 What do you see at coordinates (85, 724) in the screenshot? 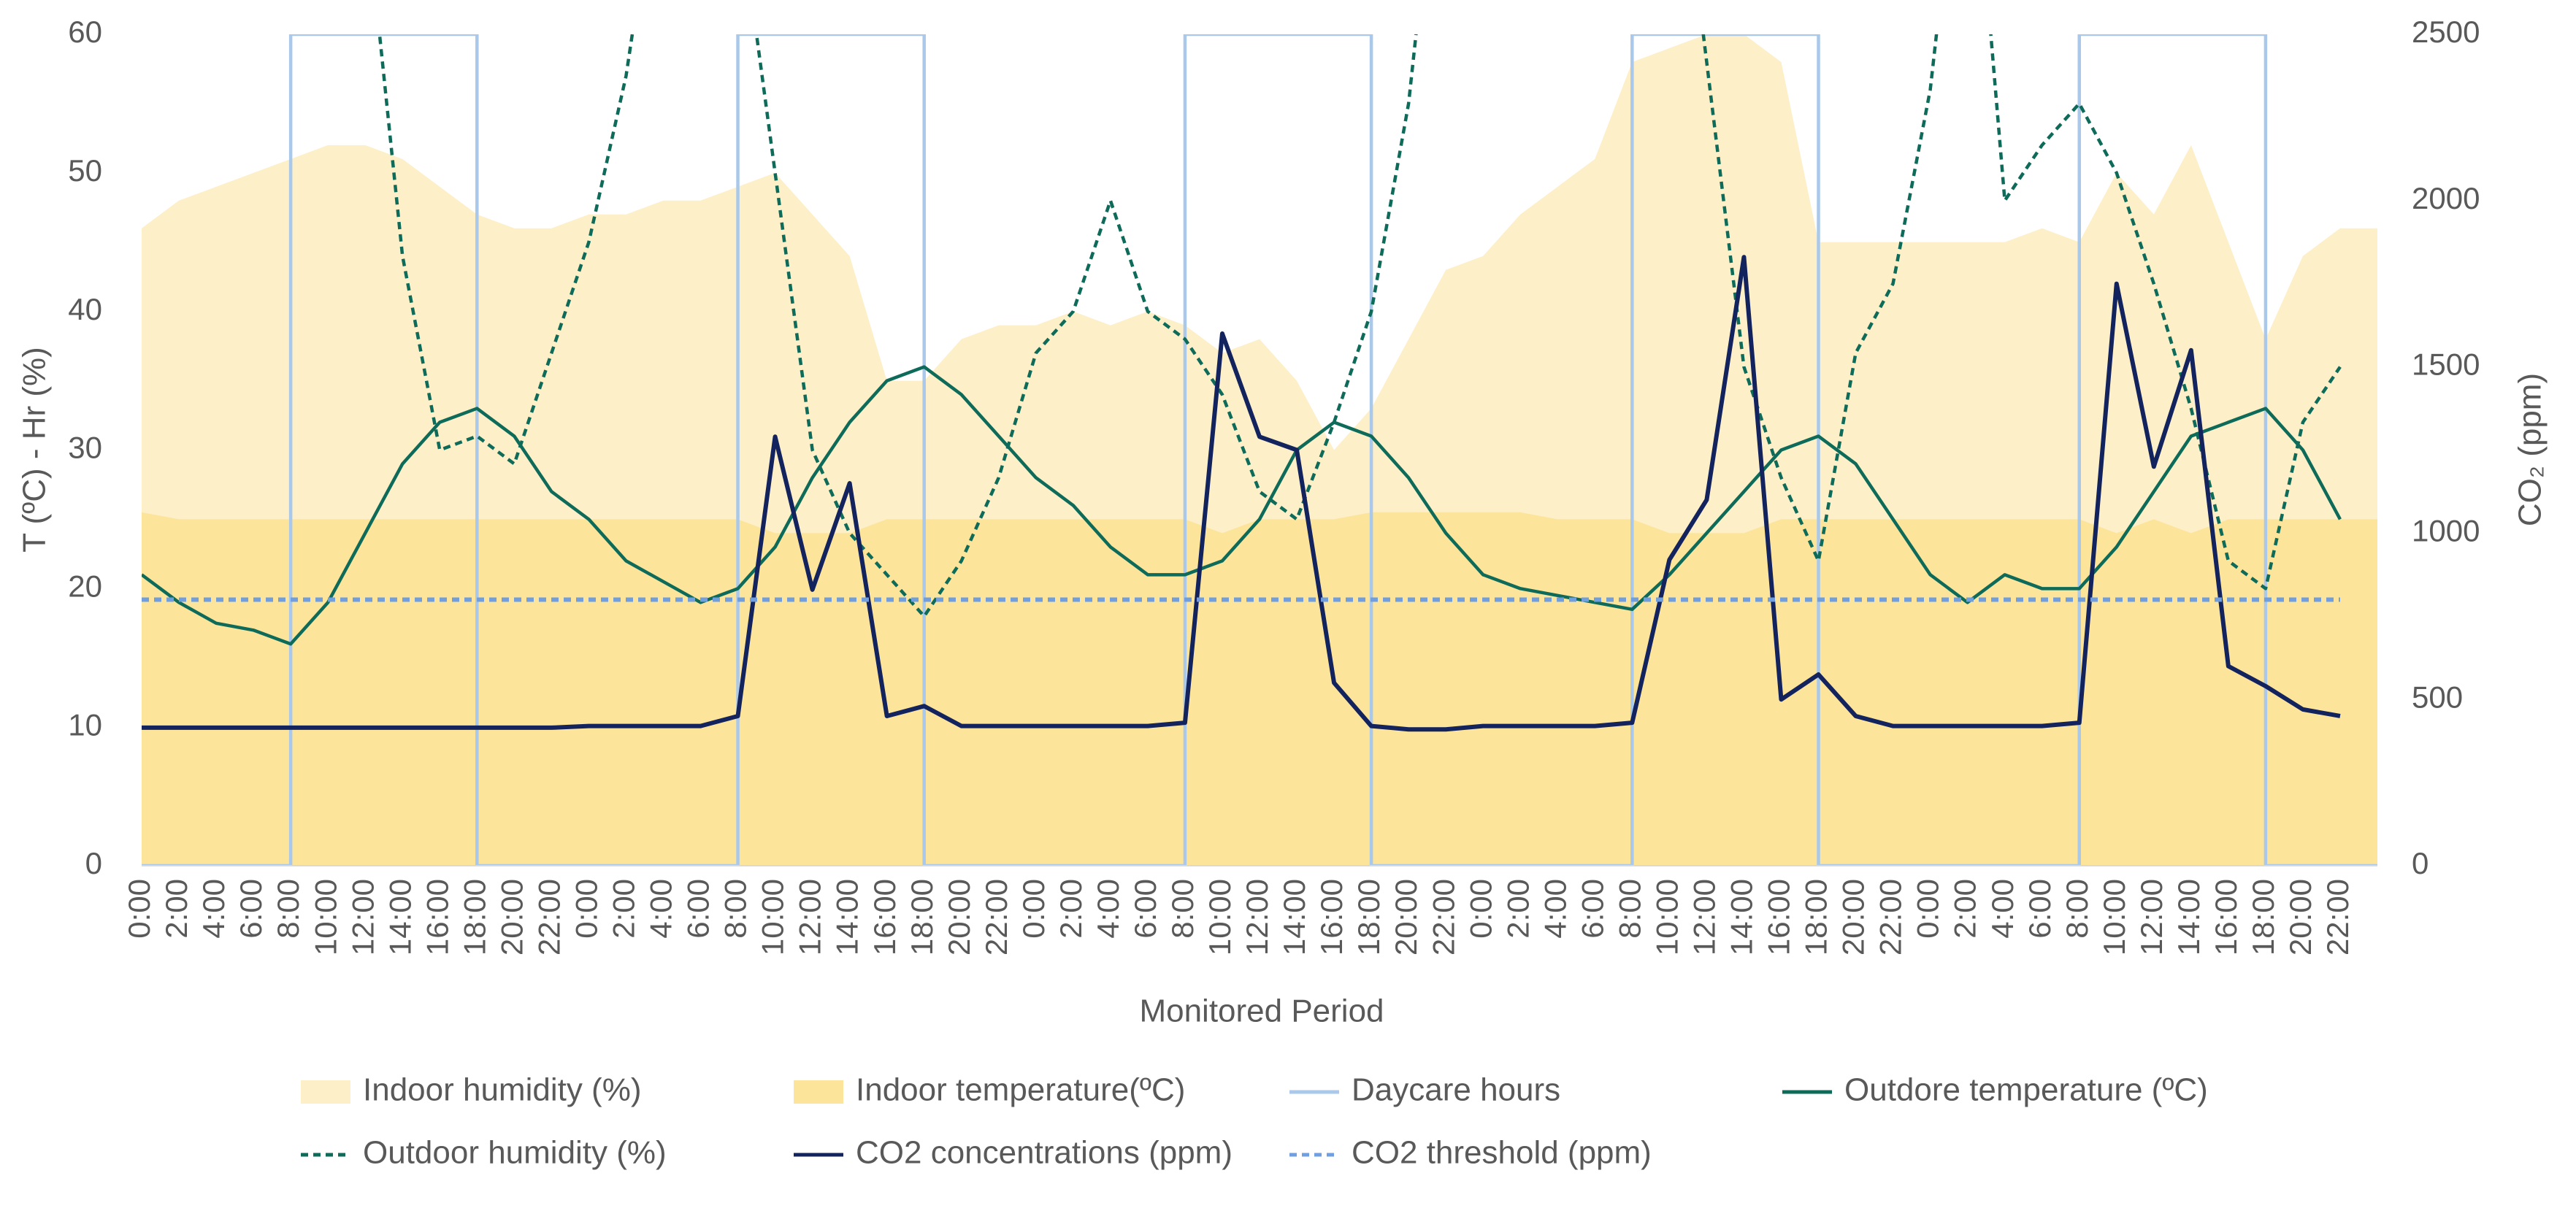
I see `y-tick-label: 10` at bounding box center [85, 724].